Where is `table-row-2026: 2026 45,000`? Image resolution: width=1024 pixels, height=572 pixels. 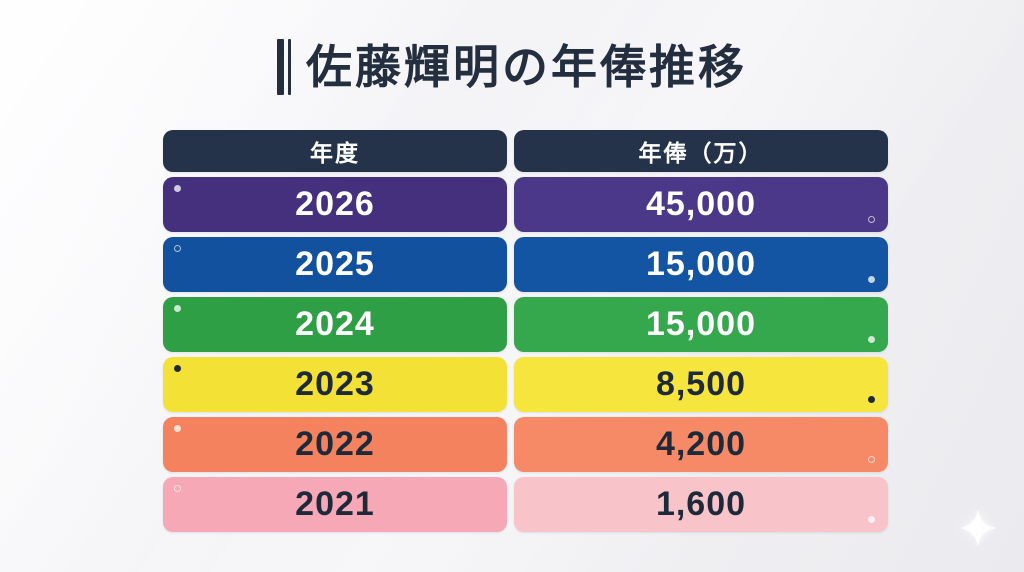
table-row-2026: 2026 45,000 is located at coordinates (525, 204).